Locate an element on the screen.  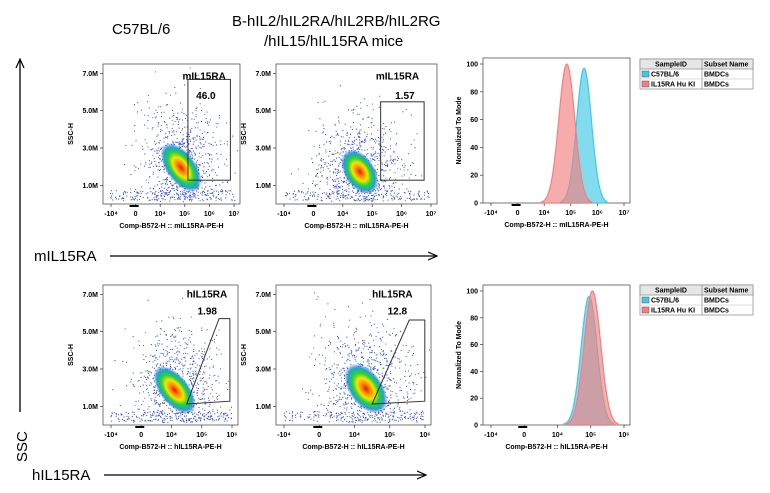
row1-histogram-ytick-label: 60 is located at coordinates (474, 120).